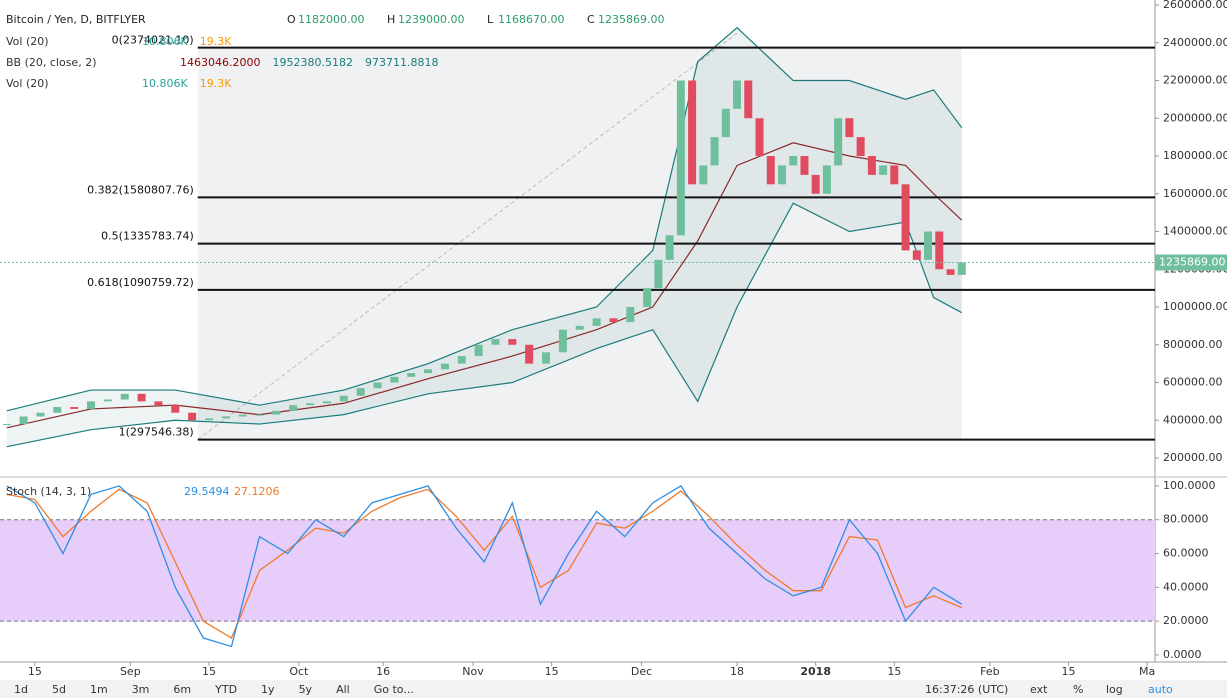  Describe the element at coordinates (1195, 117) in the screenshot. I see `y-tick-label: 2000000.00` at that location.